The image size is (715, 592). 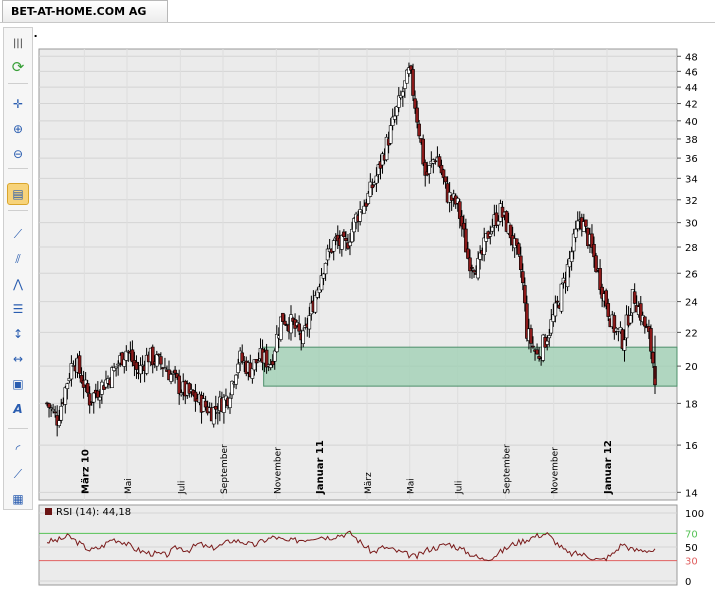 What do you see at coordinates (18, 334) in the screenshot?
I see `vertical-line-icon: ↕` at bounding box center [18, 334].